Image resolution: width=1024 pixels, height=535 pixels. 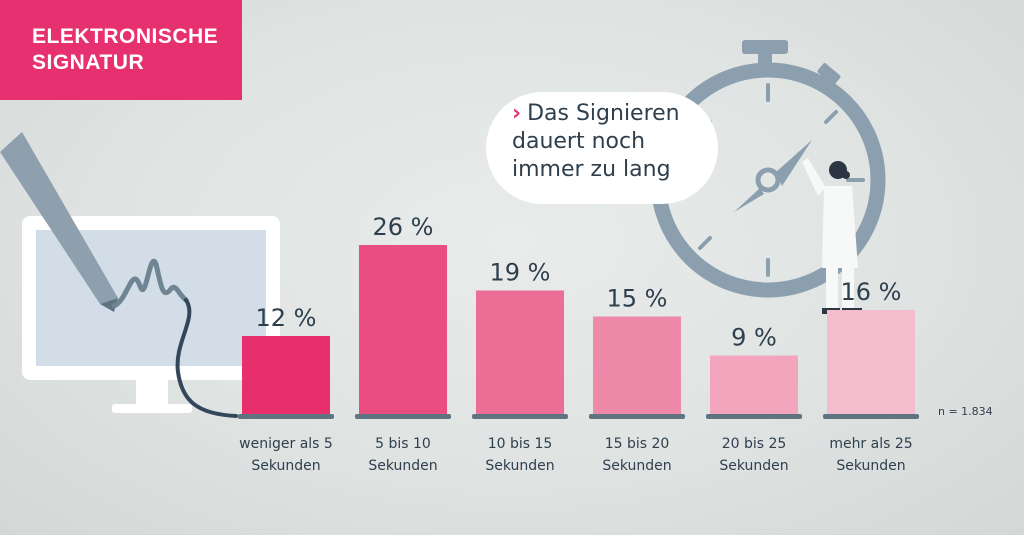 What do you see at coordinates (754, 444) in the screenshot?
I see `category-label-5-line-1: 20 bis 25` at bounding box center [754, 444].